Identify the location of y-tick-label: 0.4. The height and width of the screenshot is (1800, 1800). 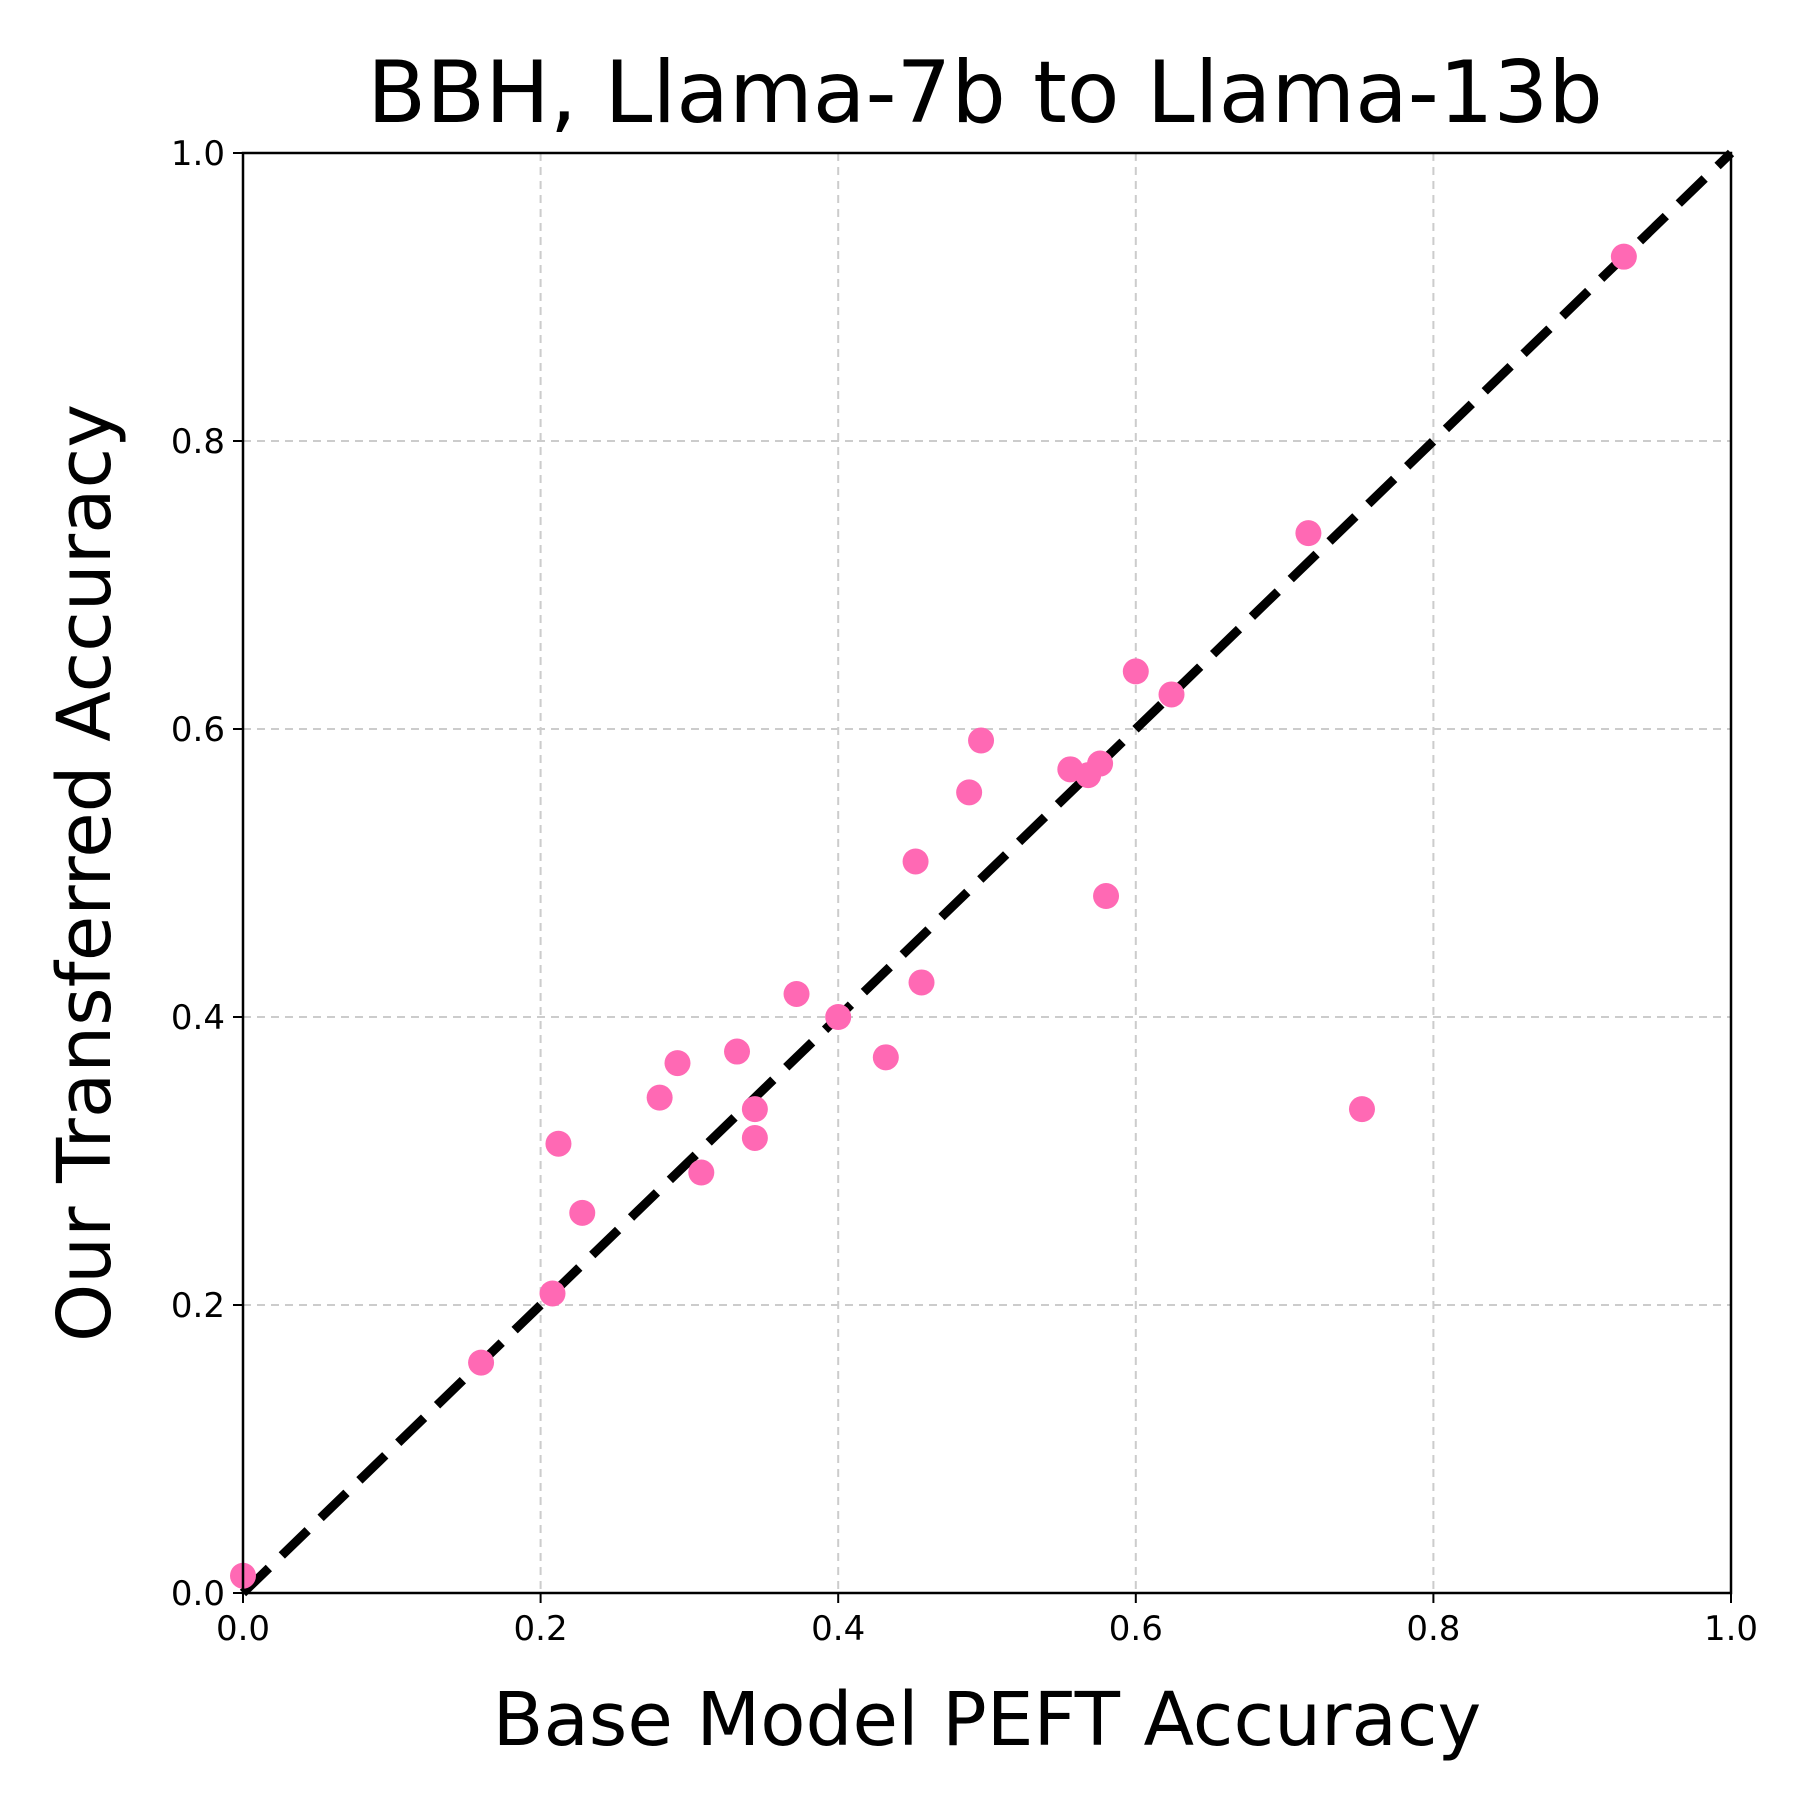
(198, 1018).